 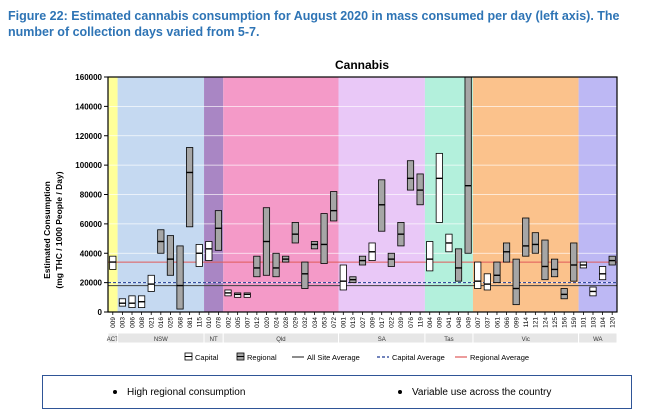 What do you see at coordinates (612, 322) in the screenshot?
I see `x-tick-label: 120` at bounding box center [612, 322].